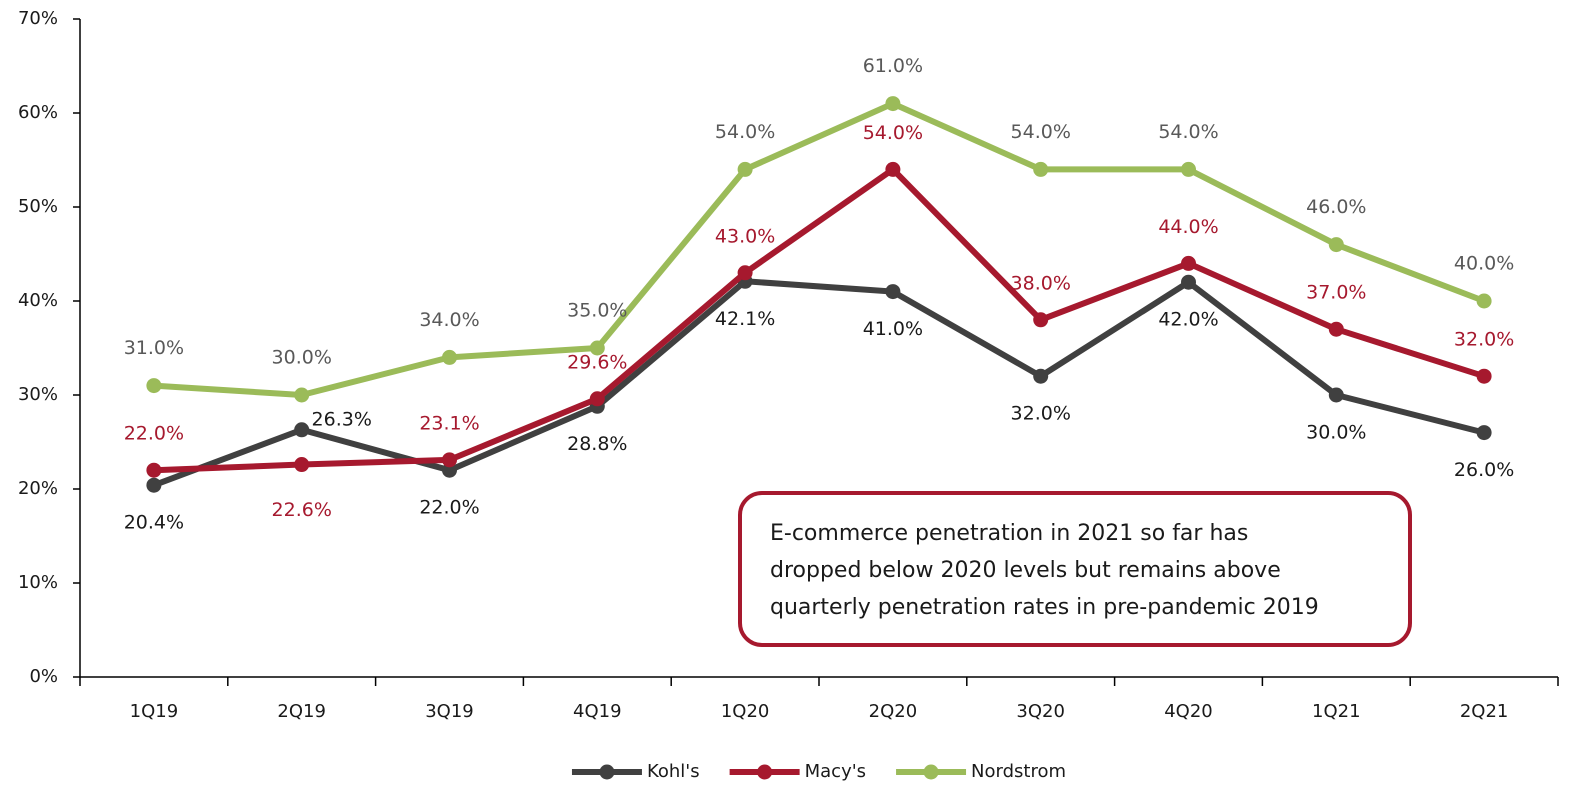 This screenshot has width=1588, height=805. What do you see at coordinates (38, 18) in the screenshot?
I see `y-tick-label: 70%` at bounding box center [38, 18].